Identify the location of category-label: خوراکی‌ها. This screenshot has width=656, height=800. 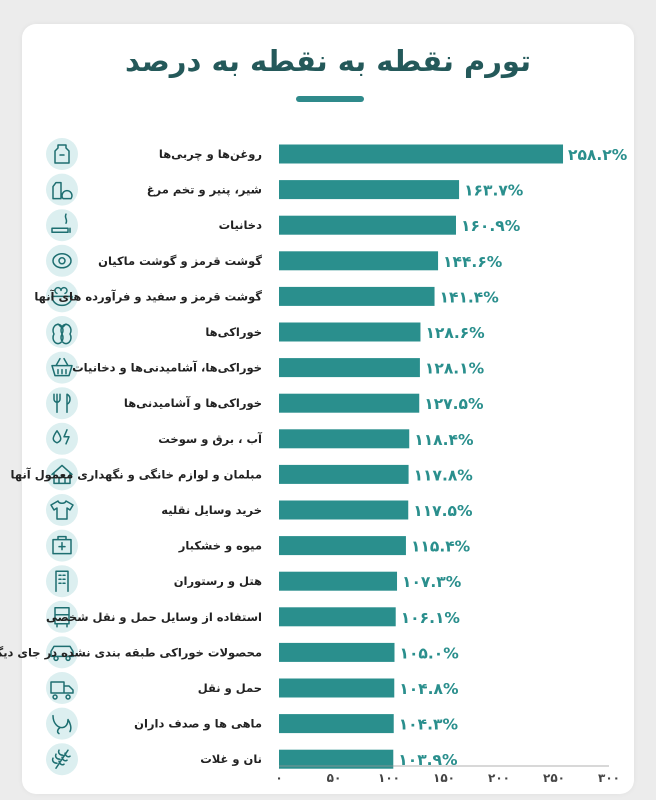
(233, 332).